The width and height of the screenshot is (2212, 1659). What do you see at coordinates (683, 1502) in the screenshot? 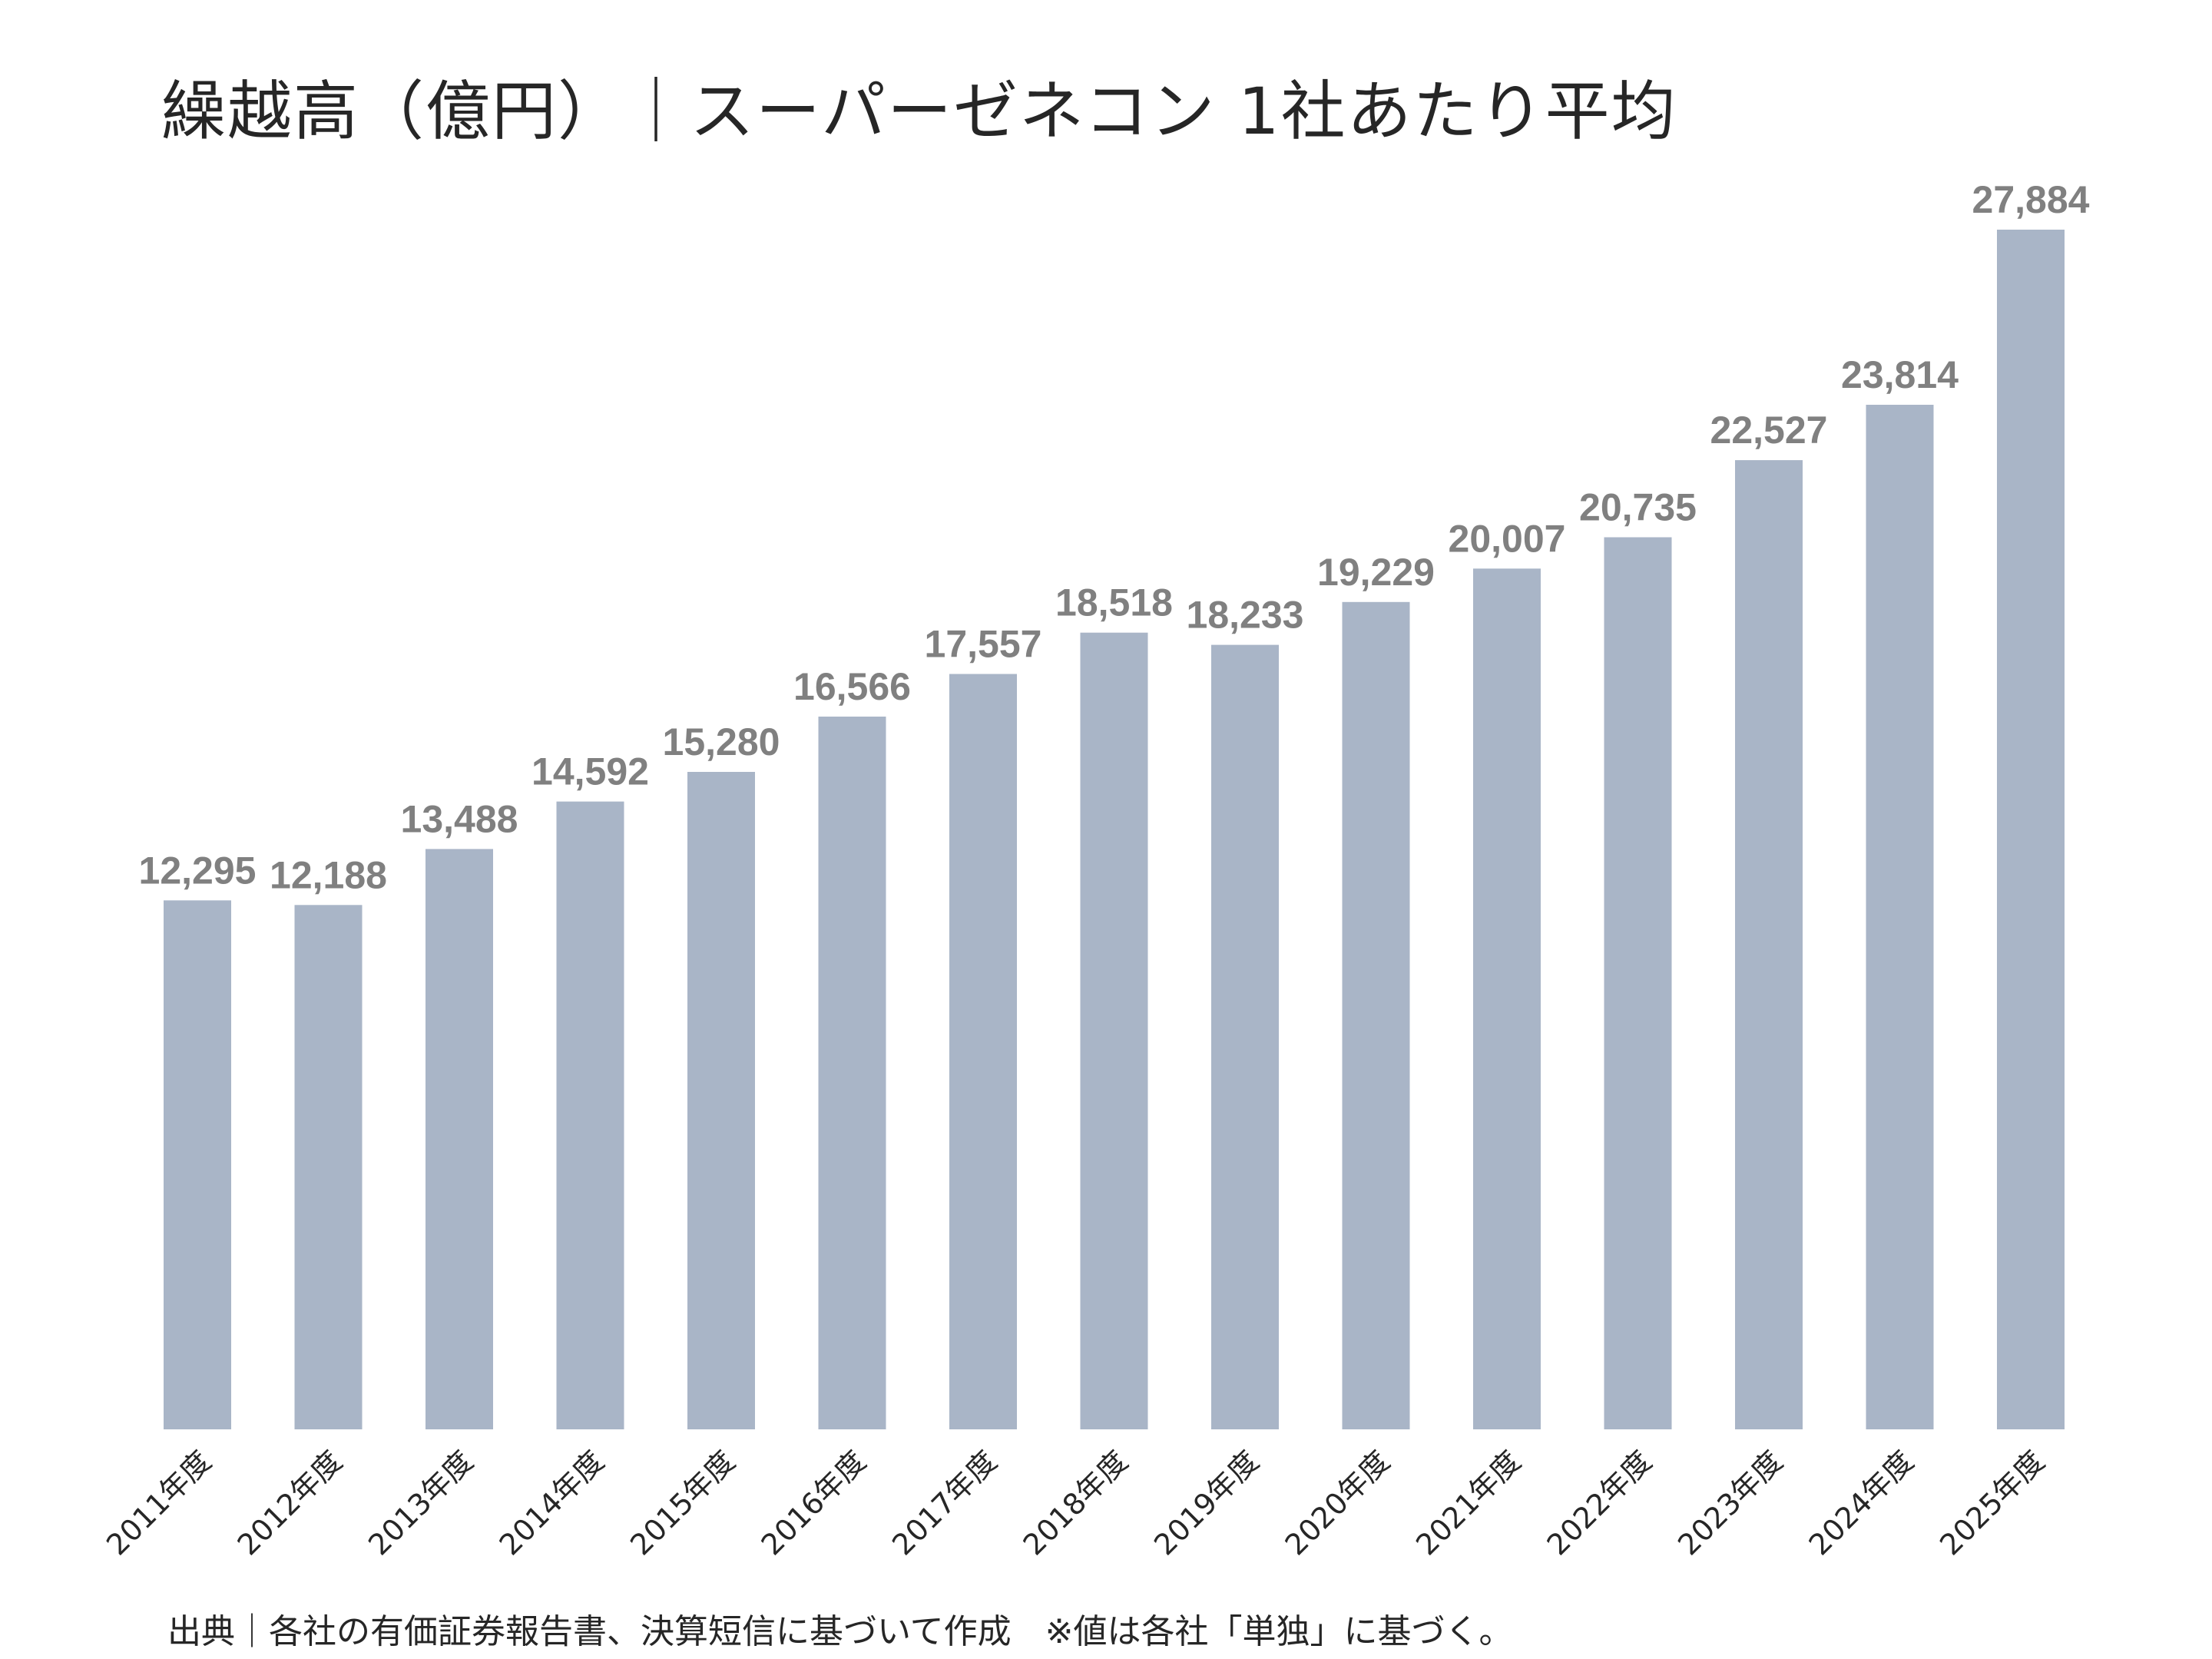
I see `x-tick-2015年度: 2015年度` at bounding box center [683, 1502].